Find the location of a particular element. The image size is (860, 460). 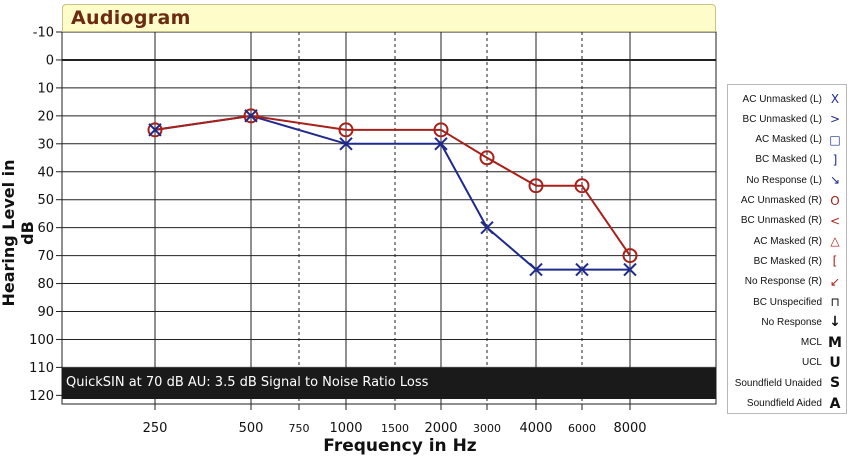

legend-label: AC Unmasked (R) is located at coordinates (781, 200).